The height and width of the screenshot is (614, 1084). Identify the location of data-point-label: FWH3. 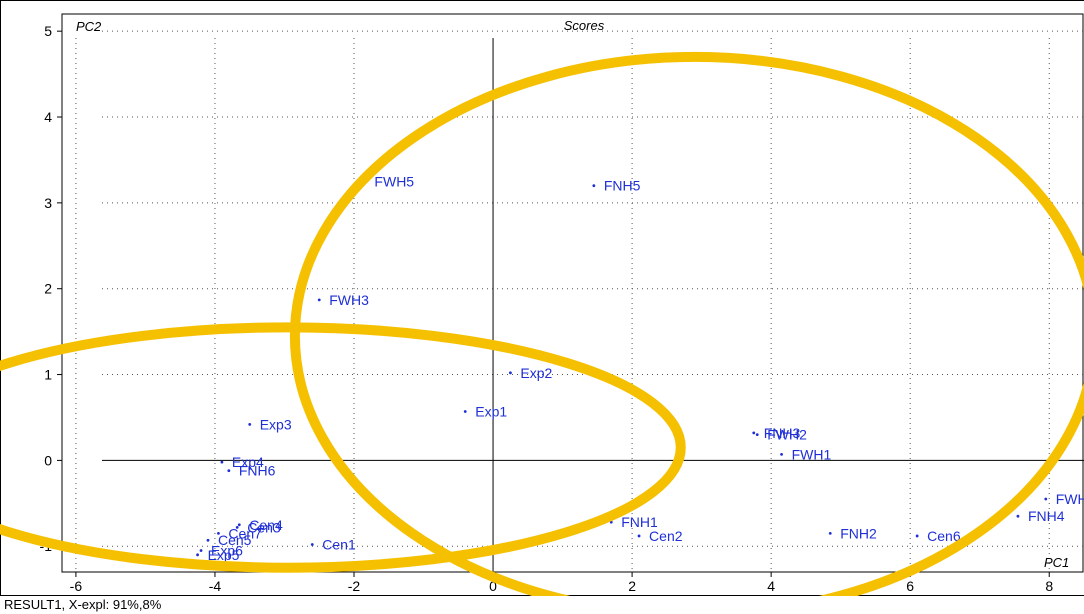
(349, 300).